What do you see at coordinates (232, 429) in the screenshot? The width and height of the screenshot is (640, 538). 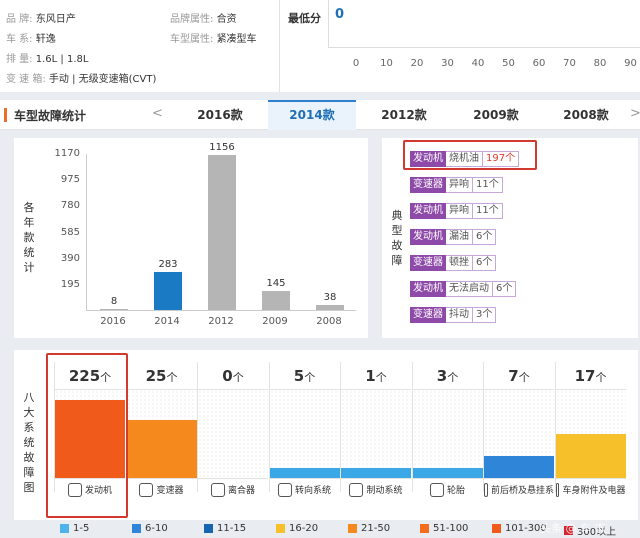 I see `system-column: 0个 离合器` at bounding box center [232, 429].